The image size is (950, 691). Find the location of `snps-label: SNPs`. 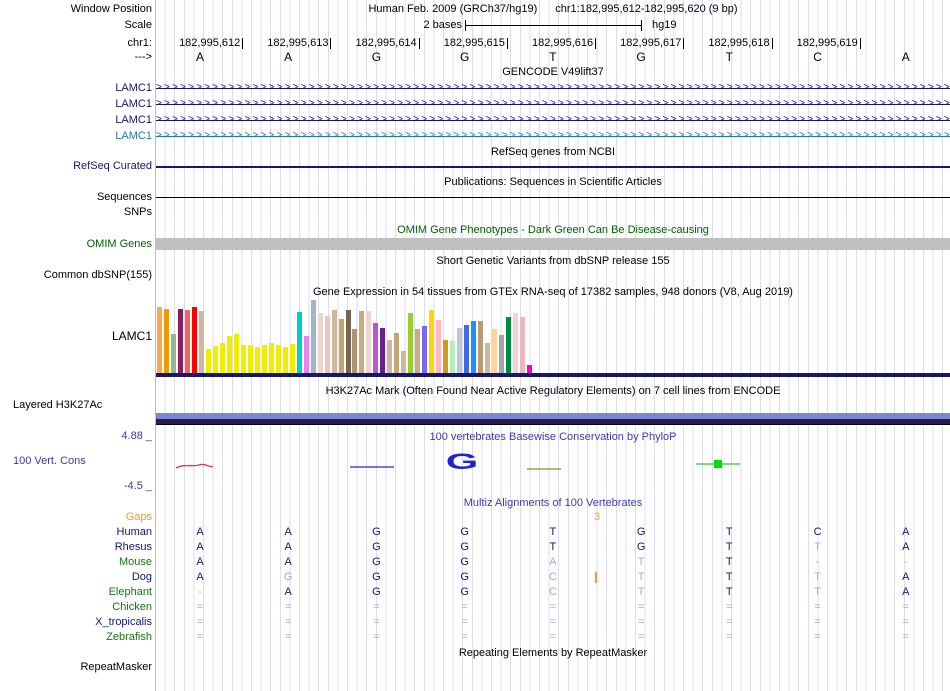

snps-label: SNPs is located at coordinates (137, 212).